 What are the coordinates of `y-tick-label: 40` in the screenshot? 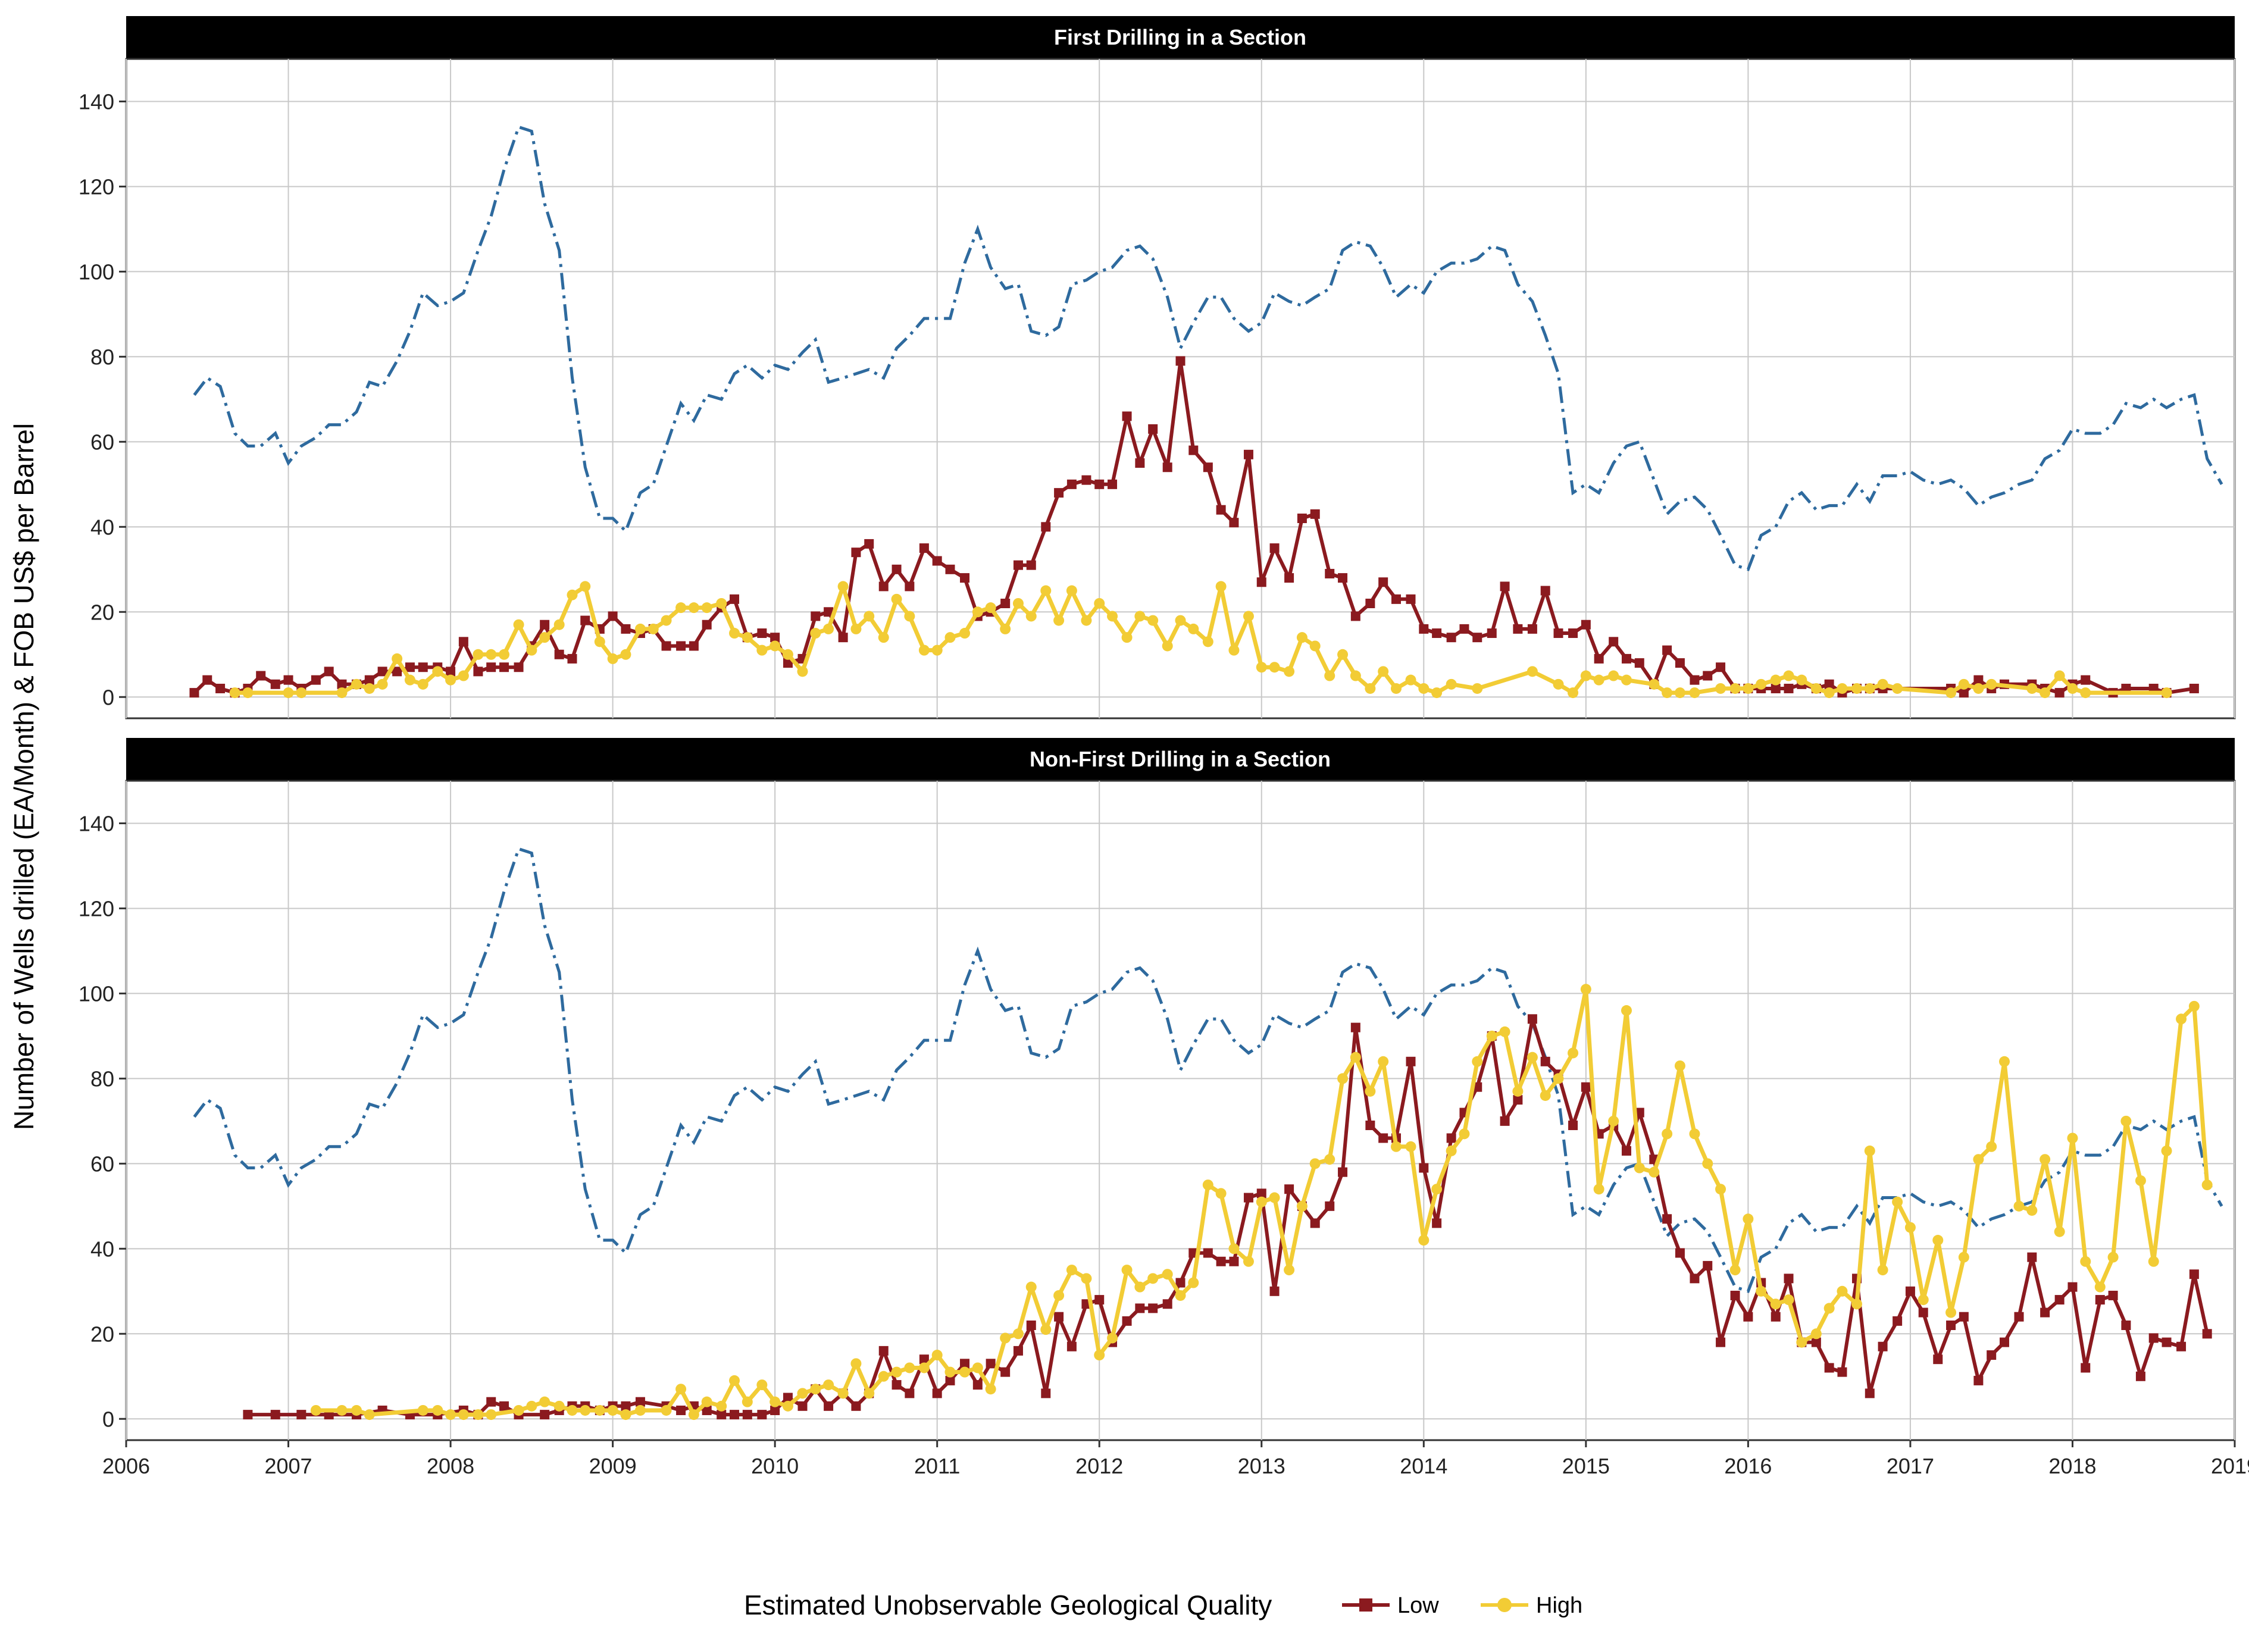 It's located at (102, 527).